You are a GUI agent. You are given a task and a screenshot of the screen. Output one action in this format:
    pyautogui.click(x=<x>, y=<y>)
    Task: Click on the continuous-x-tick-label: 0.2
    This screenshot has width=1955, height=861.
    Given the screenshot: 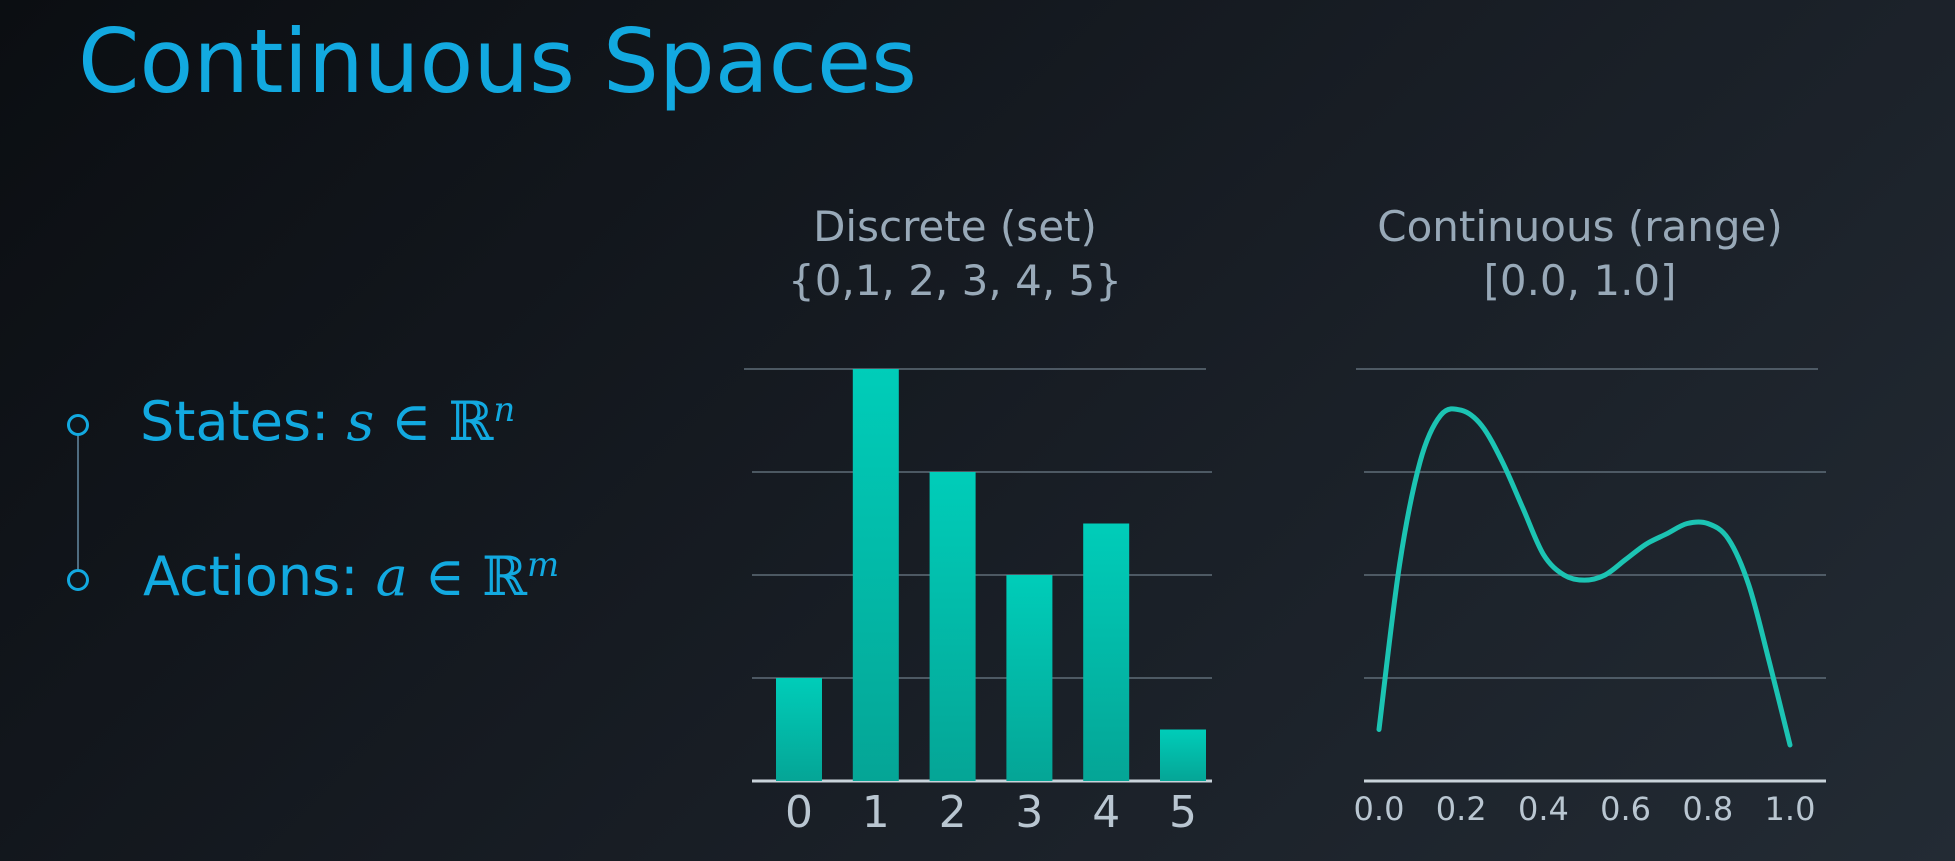 What is the action you would take?
    pyautogui.click(x=1461, y=809)
    